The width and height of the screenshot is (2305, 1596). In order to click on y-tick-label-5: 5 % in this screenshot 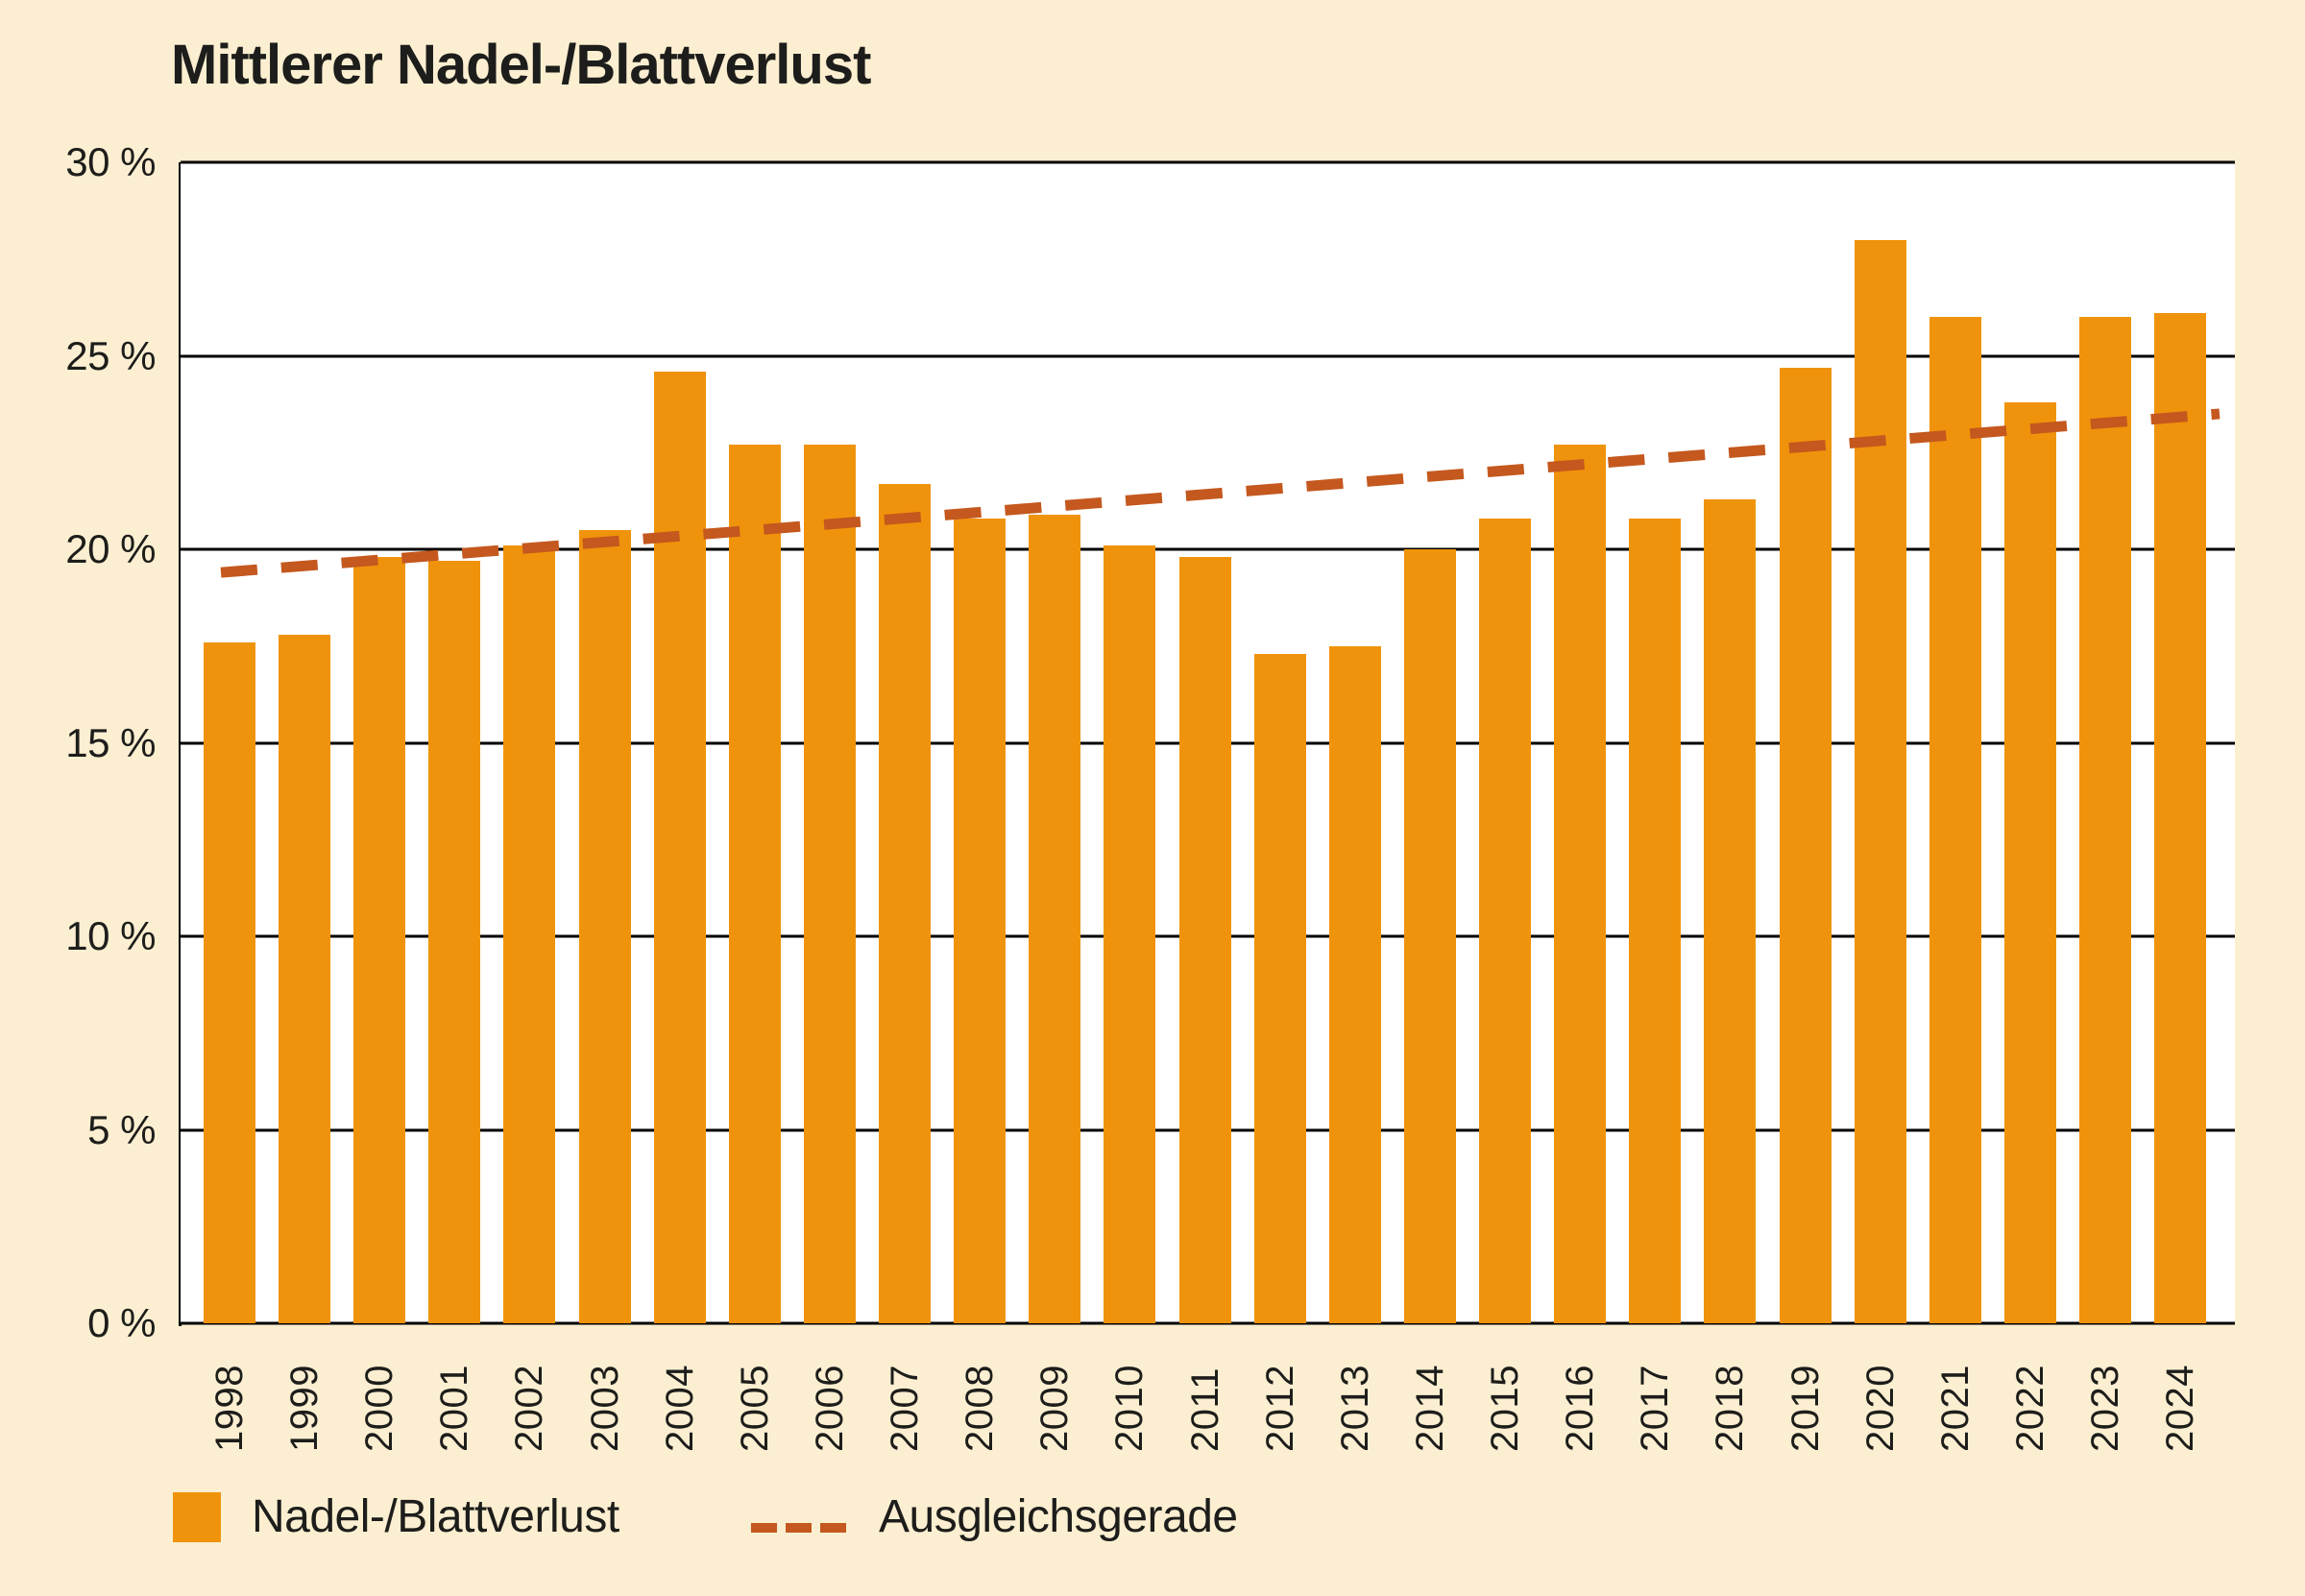, I will do `click(121, 1129)`.